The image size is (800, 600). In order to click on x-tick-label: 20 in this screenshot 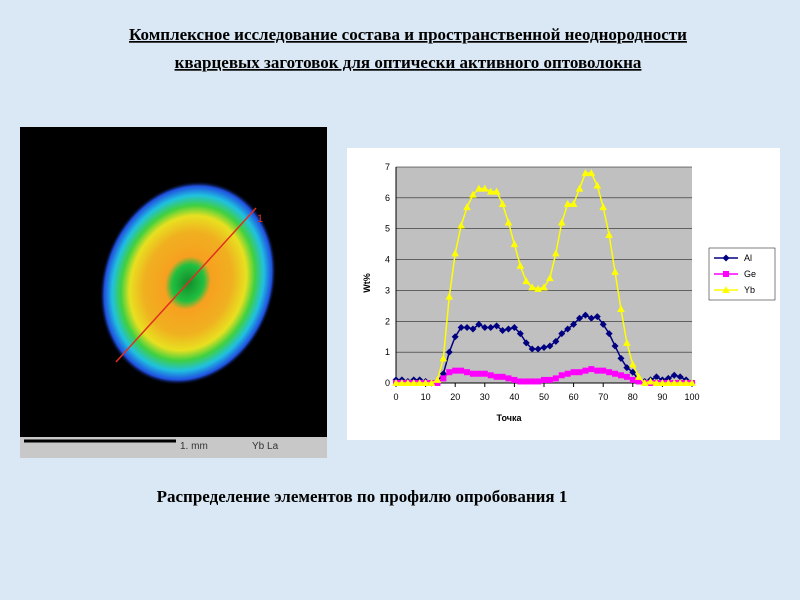, I will do `click(455, 397)`.